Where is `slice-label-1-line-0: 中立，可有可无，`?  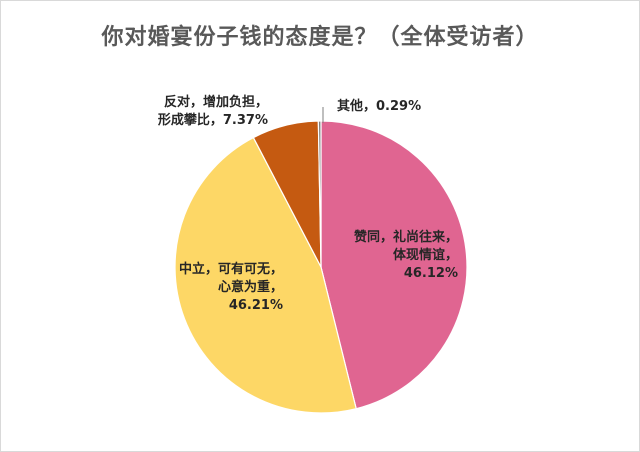 slice-label-1-line-0: 中立，可有可无， is located at coordinates (231, 269).